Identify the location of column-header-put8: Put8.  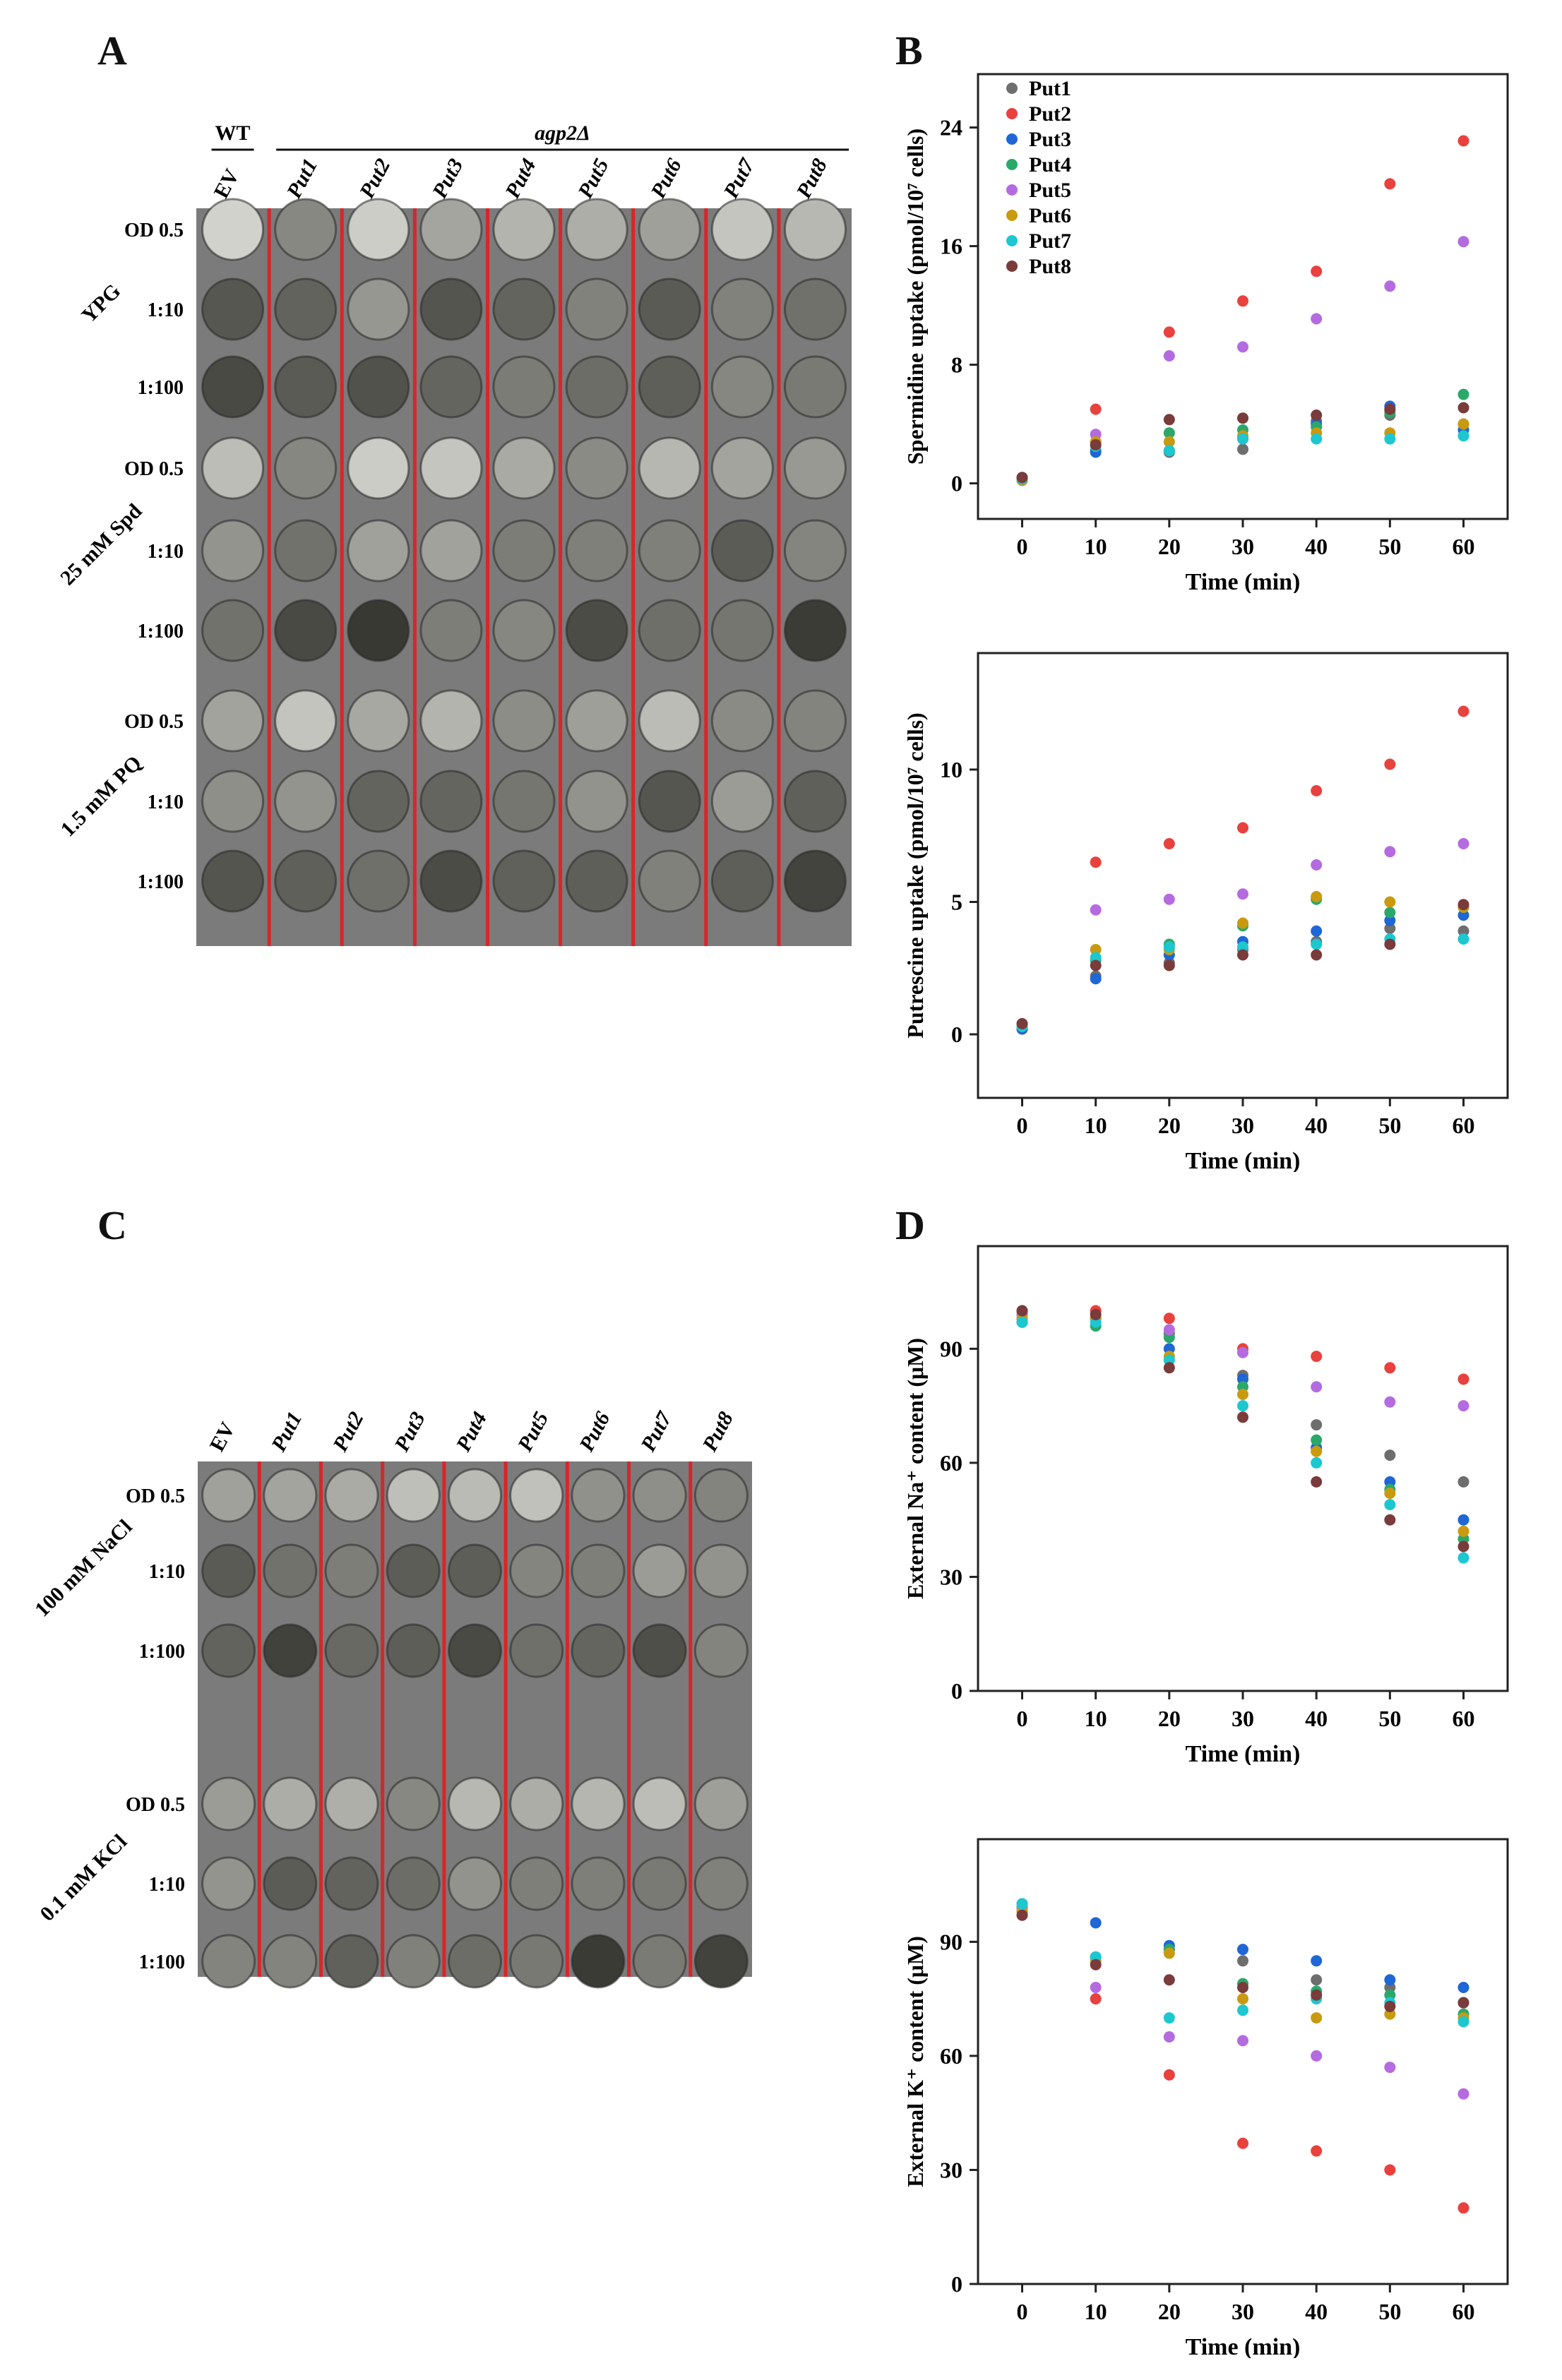
(812, 179).